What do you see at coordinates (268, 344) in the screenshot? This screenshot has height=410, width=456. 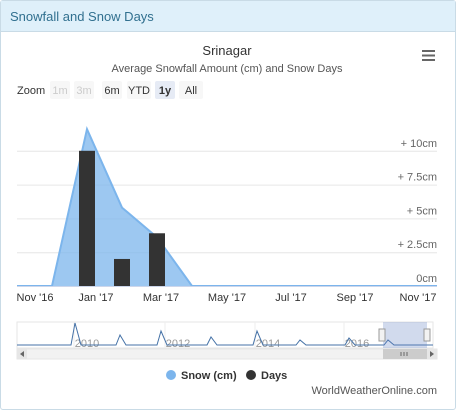 I see `navigator-year-label: 2014` at bounding box center [268, 344].